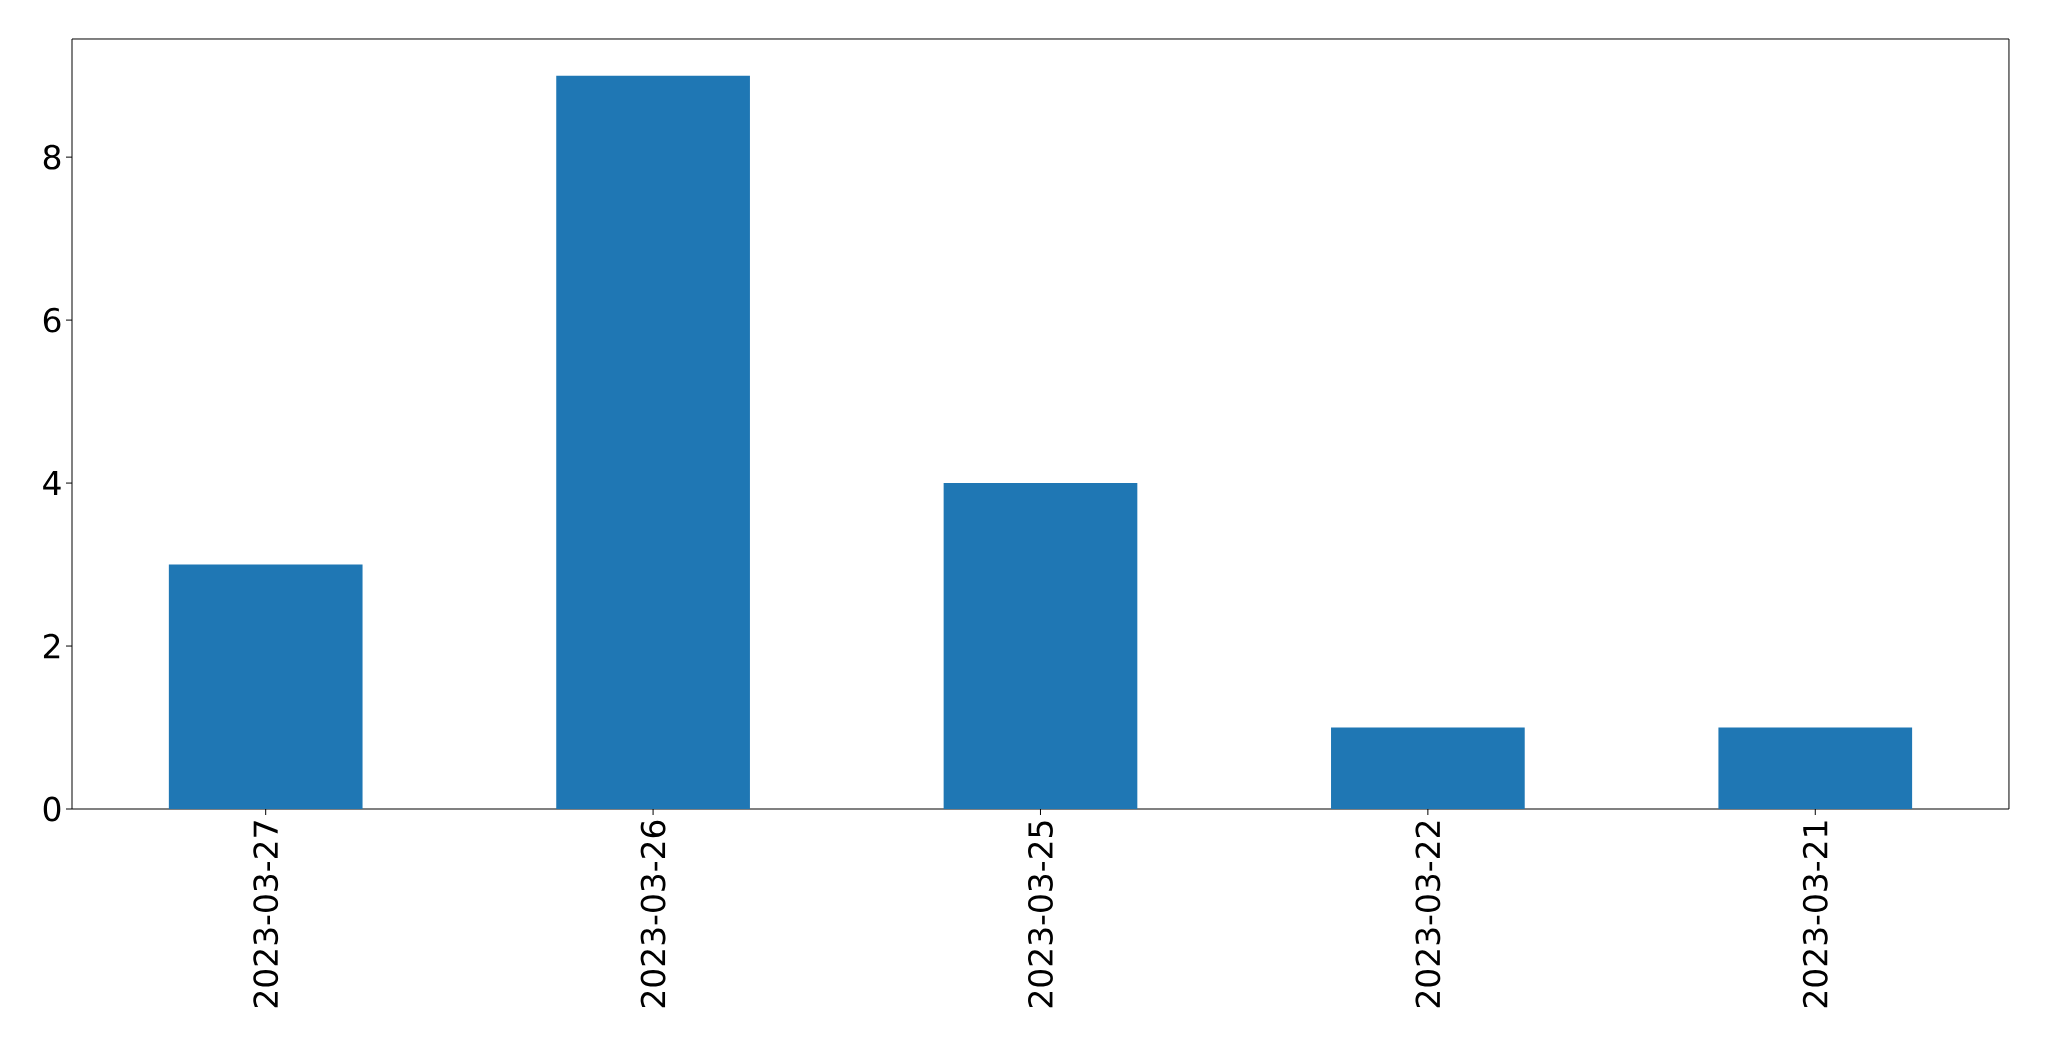 The image size is (2049, 1061). Describe the element at coordinates (52, 157) in the screenshot. I see `y-tick-label: 8` at that location.